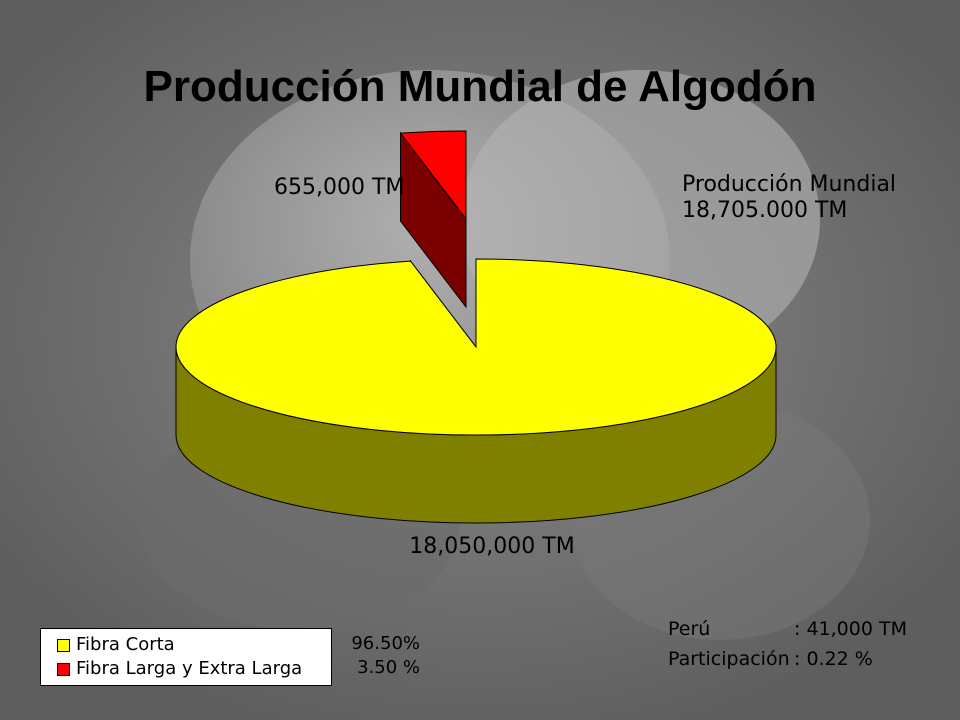 The image size is (960, 720). I want to click on participation-value: : 0.22 %, so click(833, 659).